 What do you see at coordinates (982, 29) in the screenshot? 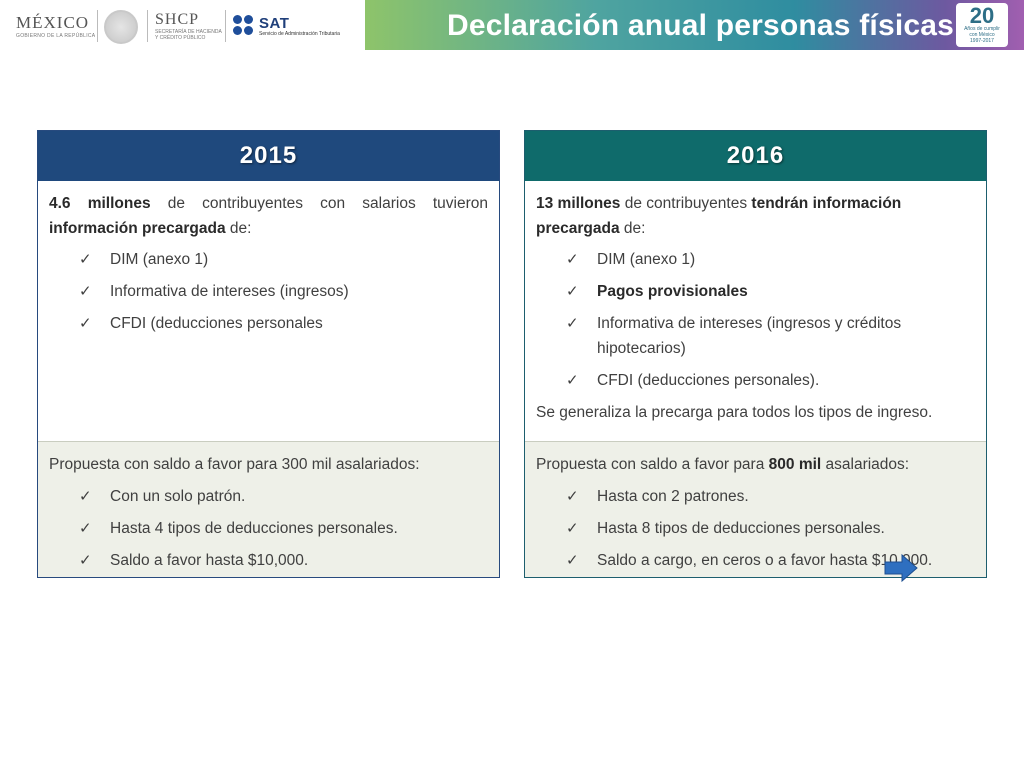
I see `badge-sub1: Años de cumplir` at bounding box center [982, 29].